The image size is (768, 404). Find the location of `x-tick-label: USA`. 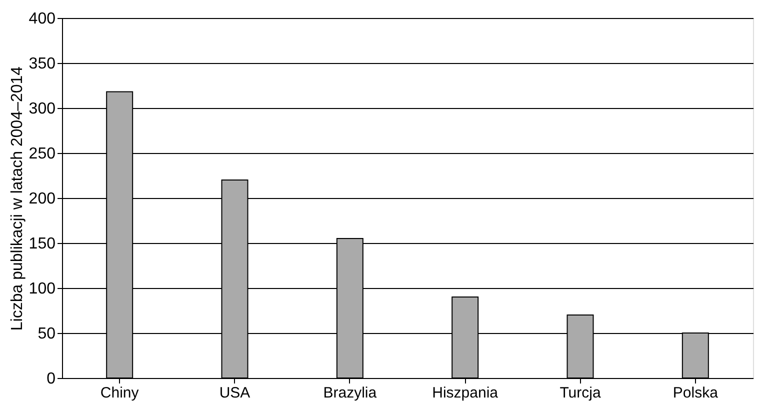

x-tick-label: USA is located at coordinates (234, 393).